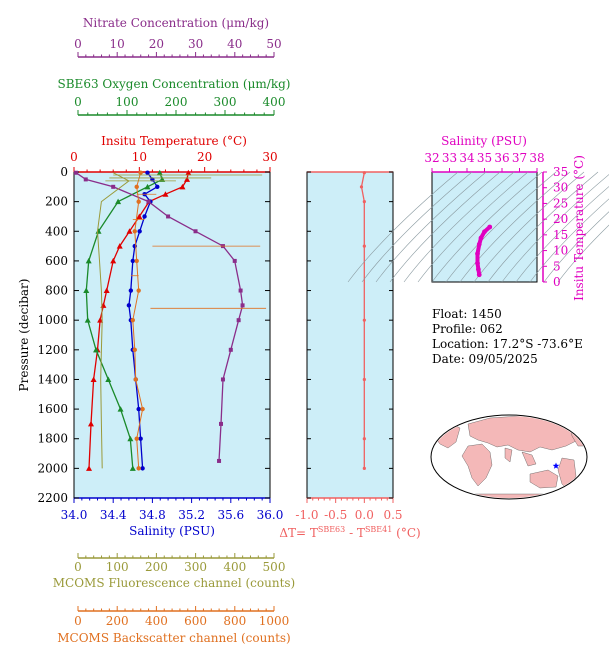 This screenshot has width=609, height=663. What do you see at coordinates (117, 44) in the screenshot?
I see `nitrate-tick-label: 10` at bounding box center [117, 44].